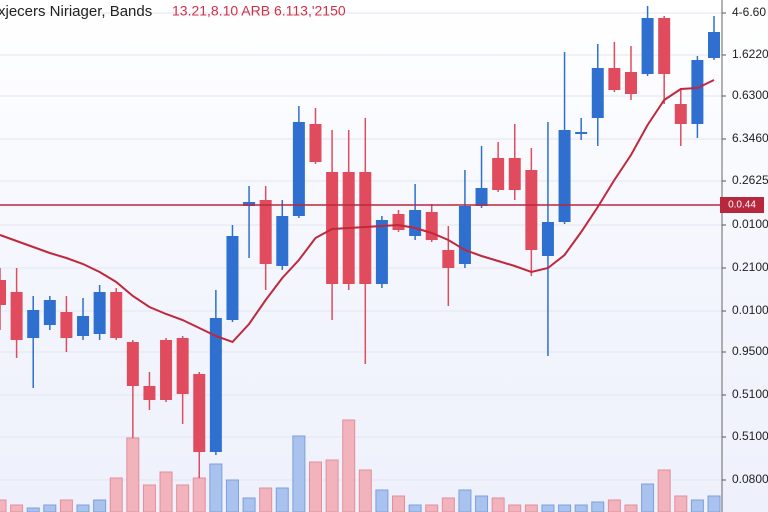 This screenshot has height=512, width=768. I want to click on price-label-box, so click(742, 205).